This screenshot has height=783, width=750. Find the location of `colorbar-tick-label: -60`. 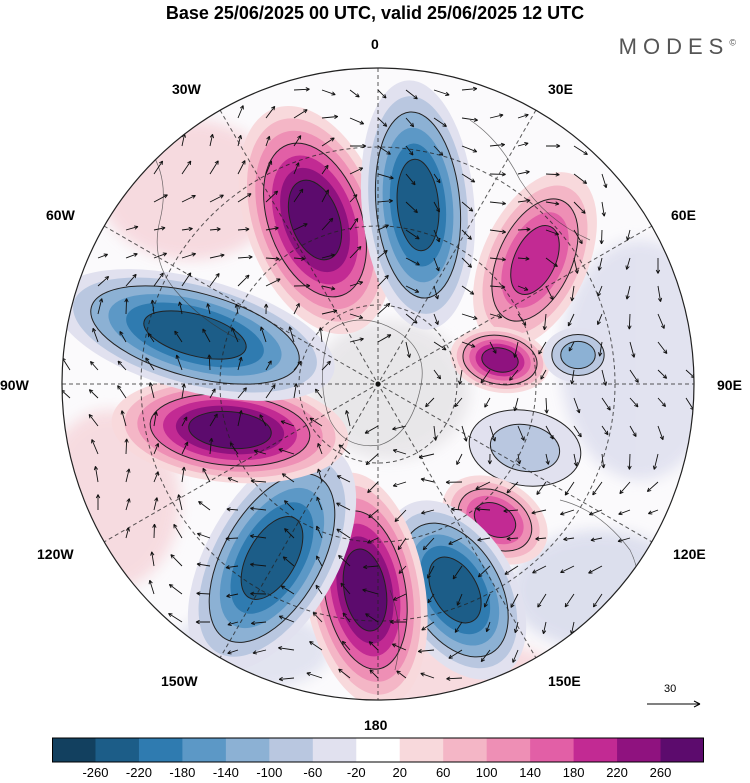

colorbar-tick-label: -60 is located at coordinates (313, 772).